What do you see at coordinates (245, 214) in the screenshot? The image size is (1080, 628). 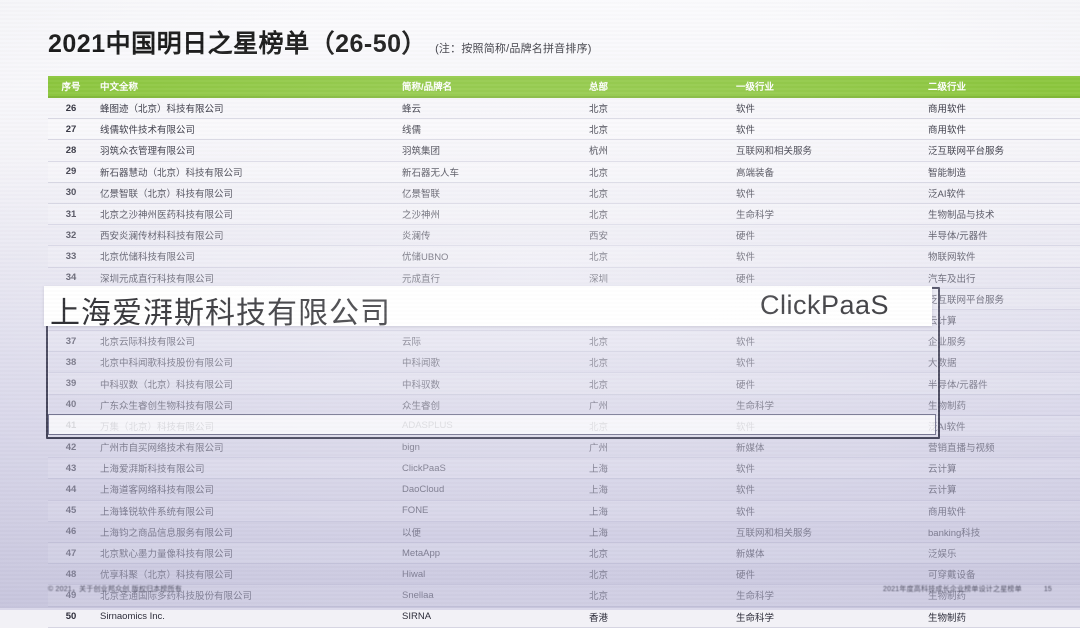 I see `row-cell-name: 北京之沙神州医药科技有限公司` at bounding box center [245, 214].